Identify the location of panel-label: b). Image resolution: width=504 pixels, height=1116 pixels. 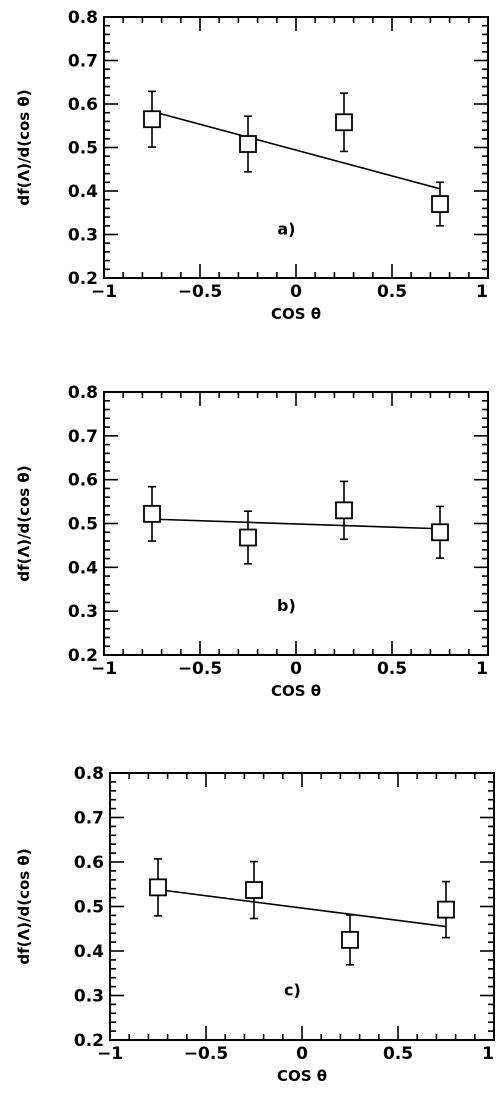
(286, 605).